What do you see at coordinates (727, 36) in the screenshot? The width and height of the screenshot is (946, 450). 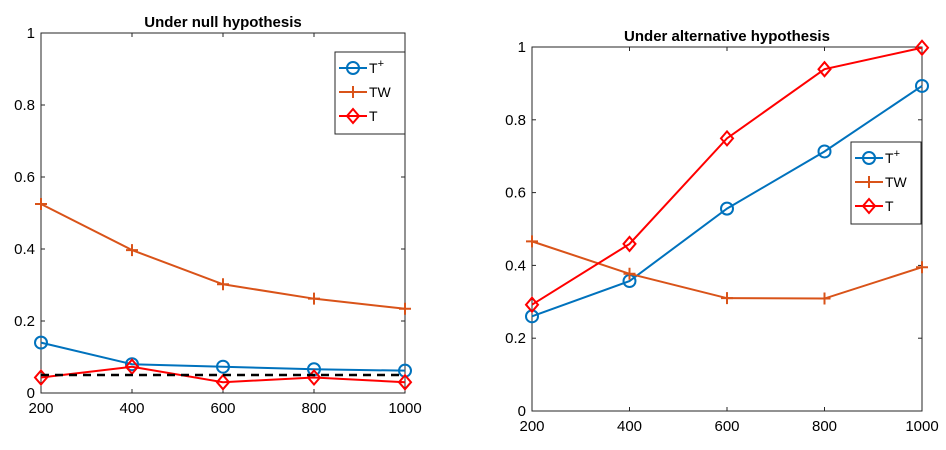 I see `chart-title: Under alternative hypothesis` at bounding box center [727, 36].